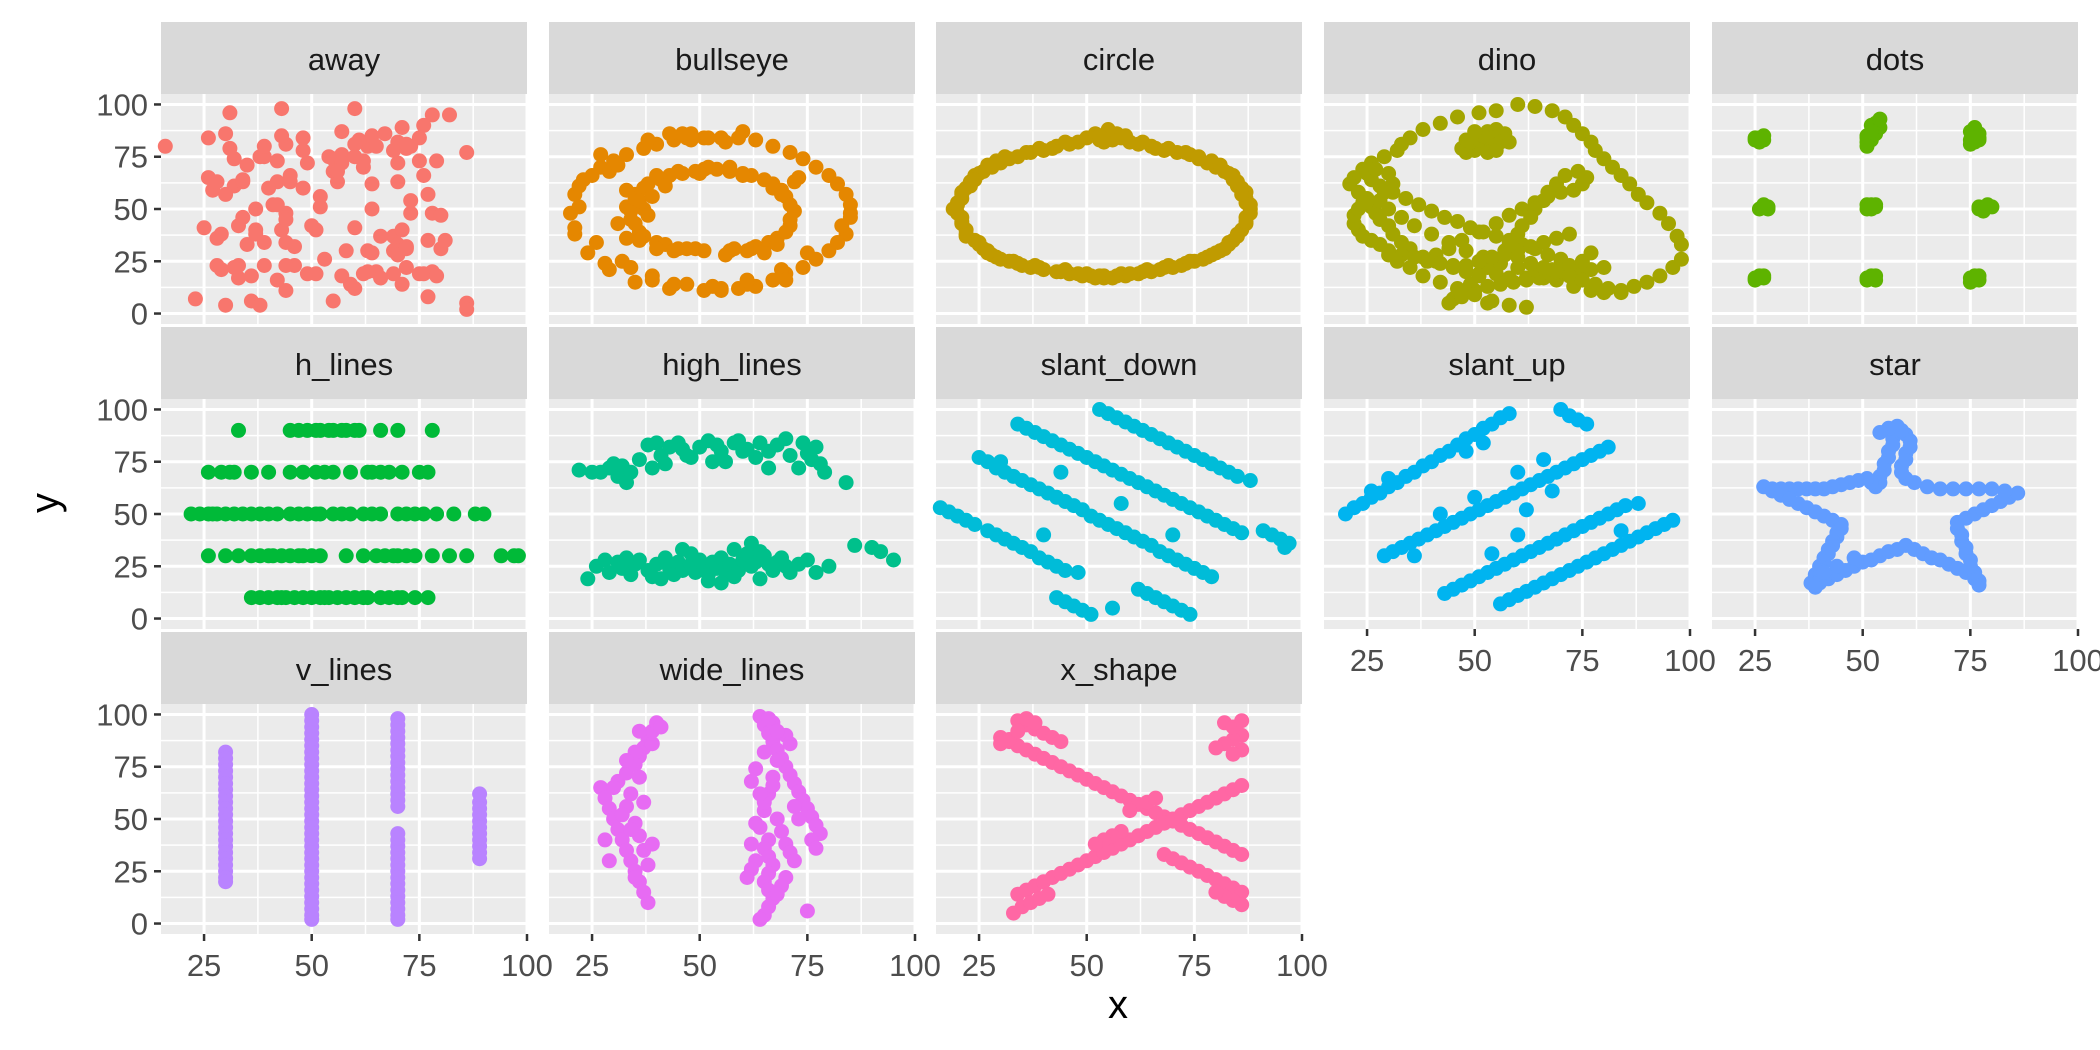 The height and width of the screenshot is (1050, 2100). I want to click on x-tick-label: 25, so click(204, 965).